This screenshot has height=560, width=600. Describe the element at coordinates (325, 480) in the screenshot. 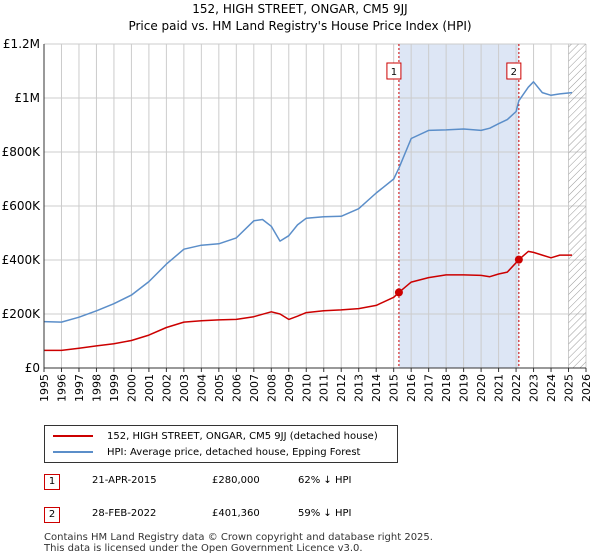

I see `transaction-hpi-diff: 62% ↓ HPI` at that location.